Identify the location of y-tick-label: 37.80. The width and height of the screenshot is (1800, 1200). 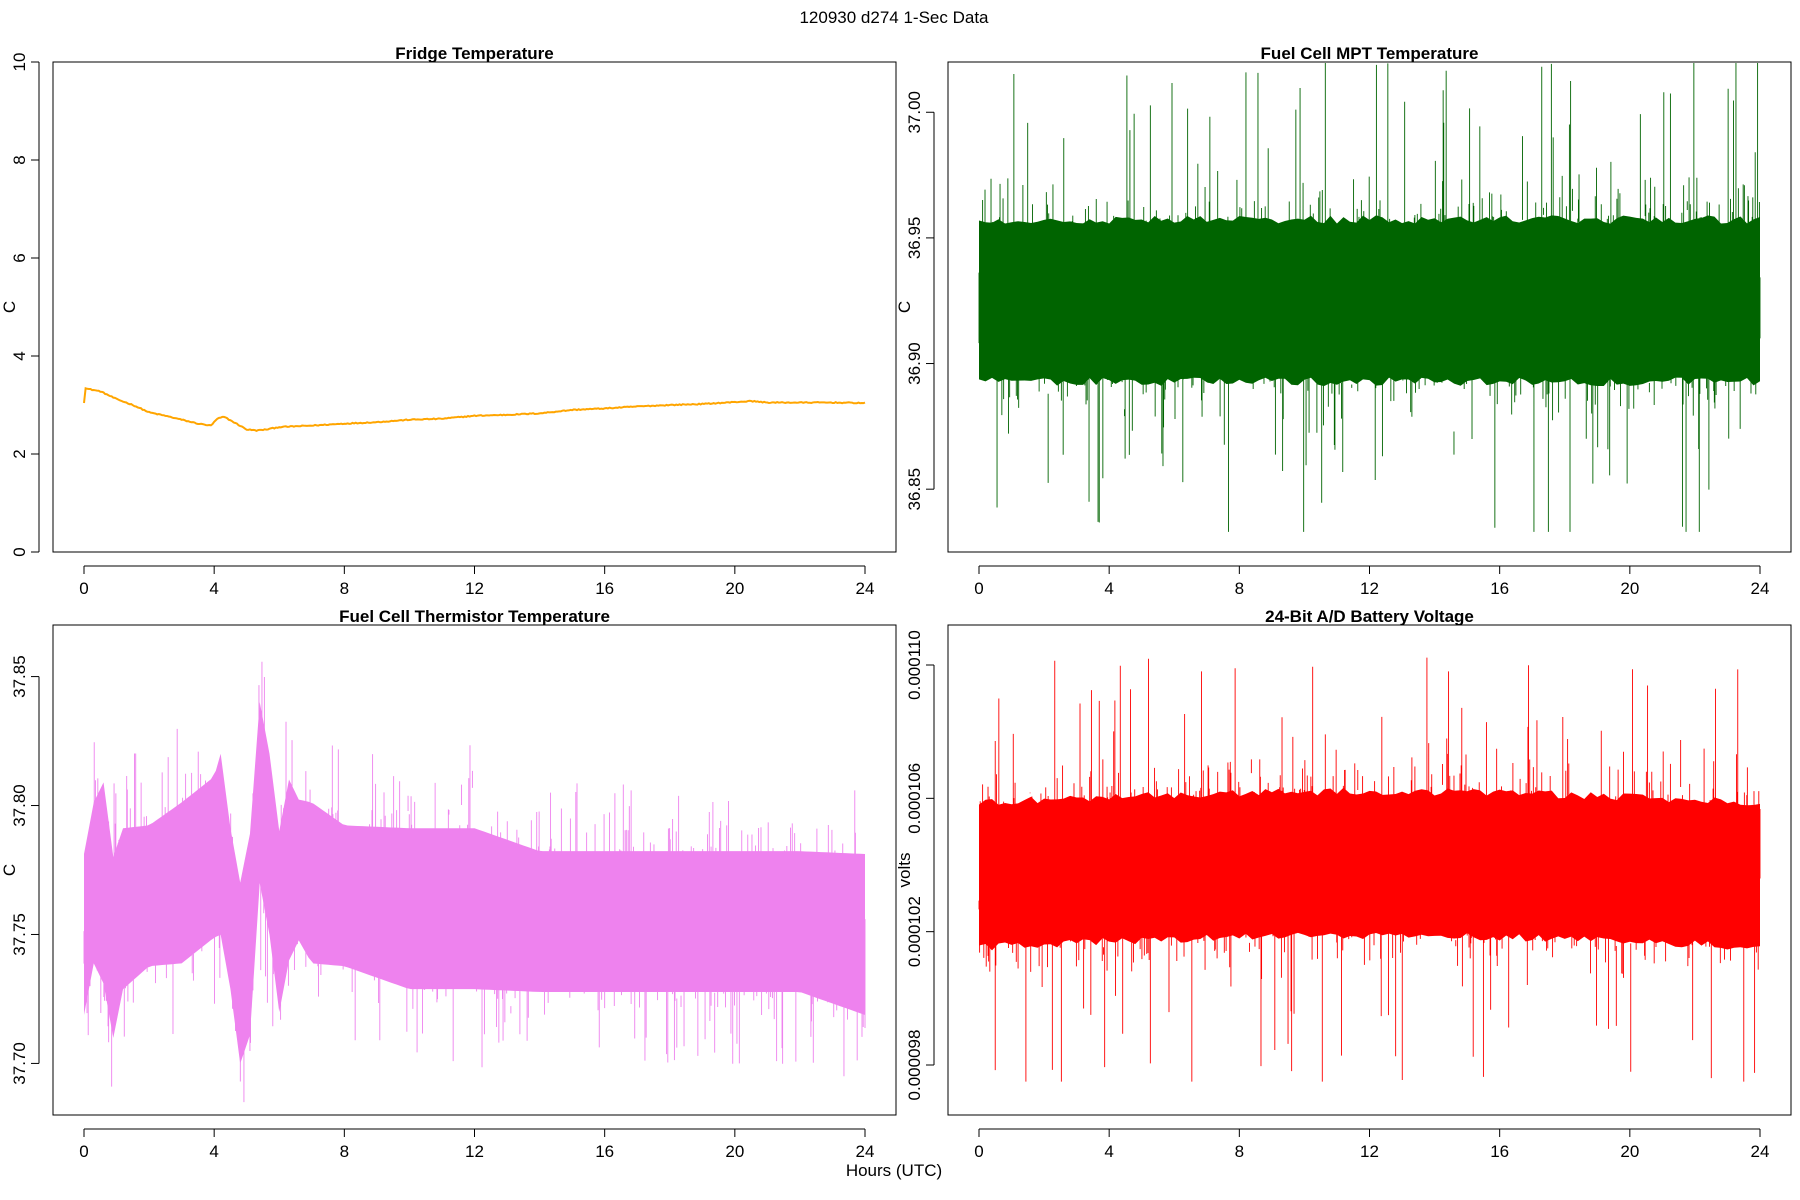
(19, 805).